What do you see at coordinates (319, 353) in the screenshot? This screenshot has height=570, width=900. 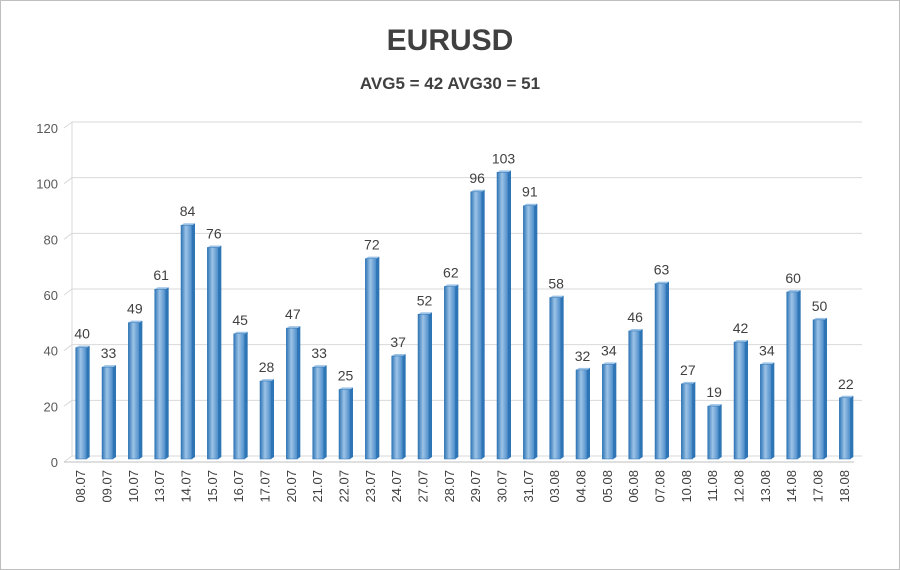 I see `data-label: 33` at bounding box center [319, 353].